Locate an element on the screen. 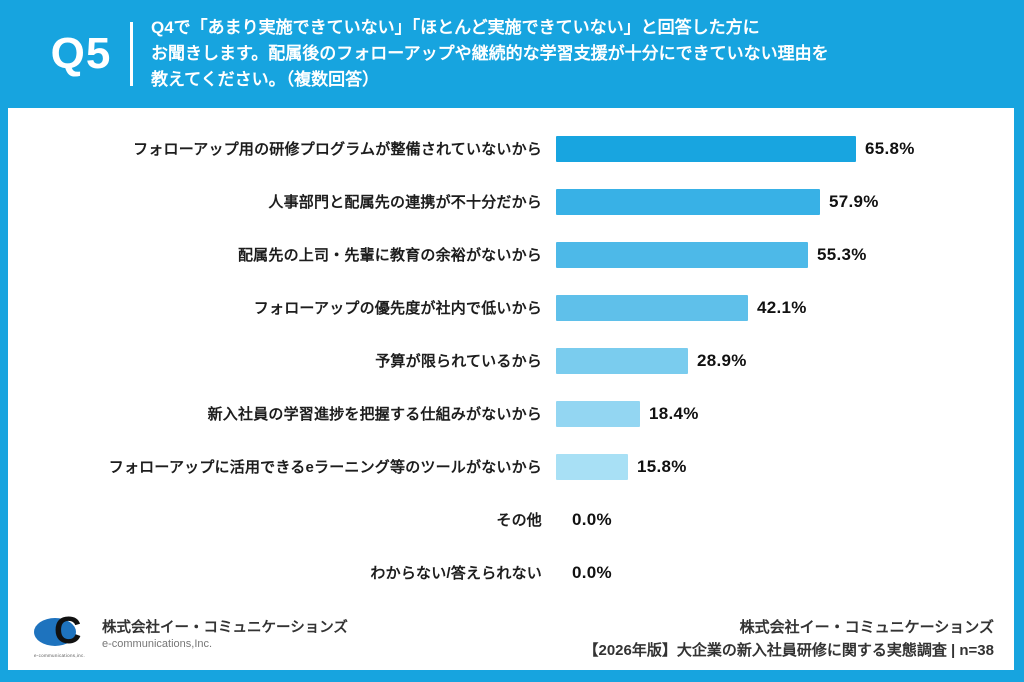 The image size is (1024, 682). bar-value-label: 65.8% is located at coordinates (890, 148).